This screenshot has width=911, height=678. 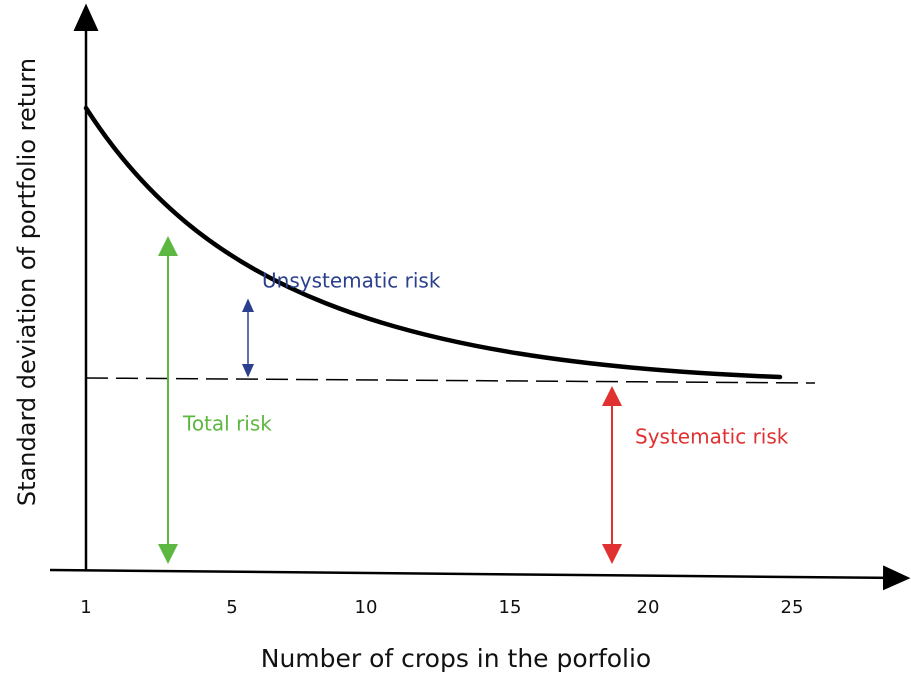 What do you see at coordinates (227, 424) in the screenshot?
I see `total-label: Total risk` at bounding box center [227, 424].